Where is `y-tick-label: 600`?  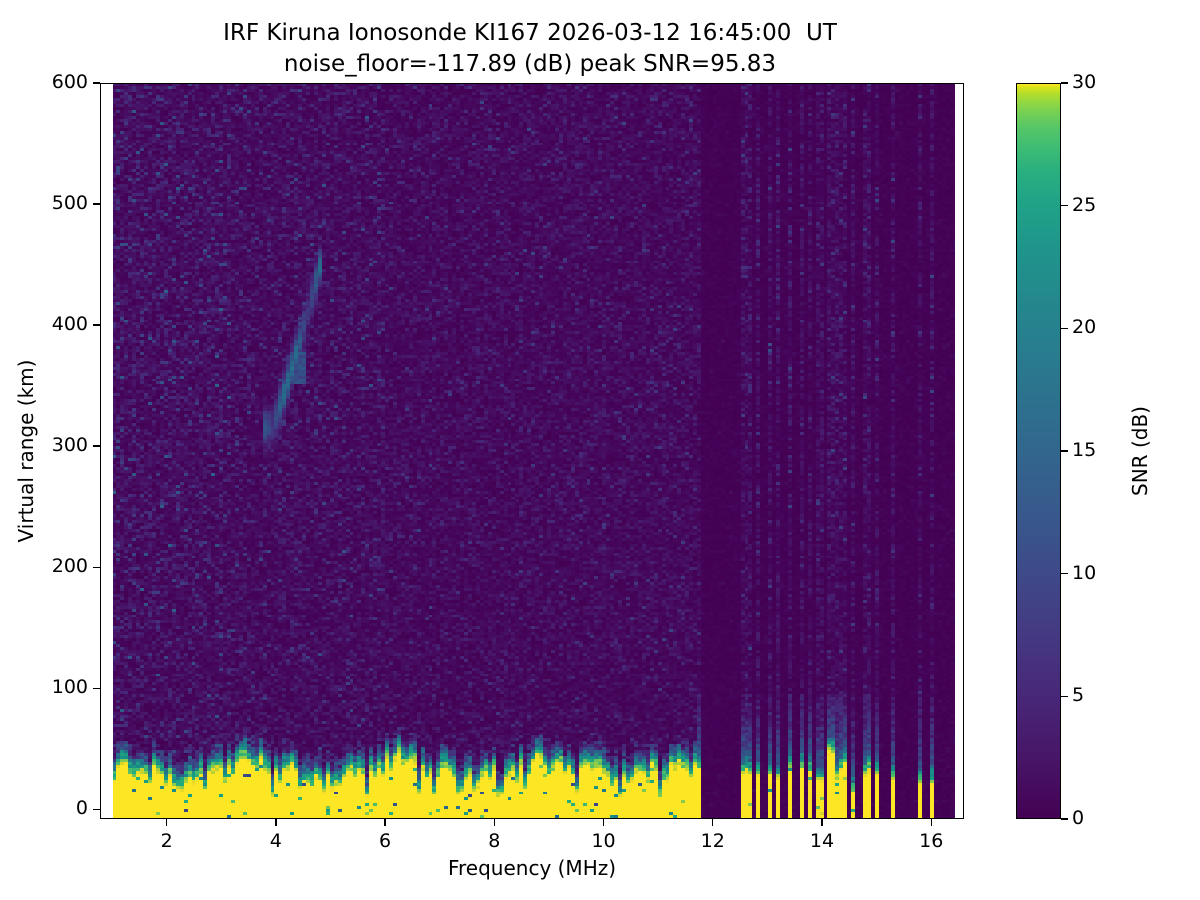 y-tick-label: 600 is located at coordinates (69, 82).